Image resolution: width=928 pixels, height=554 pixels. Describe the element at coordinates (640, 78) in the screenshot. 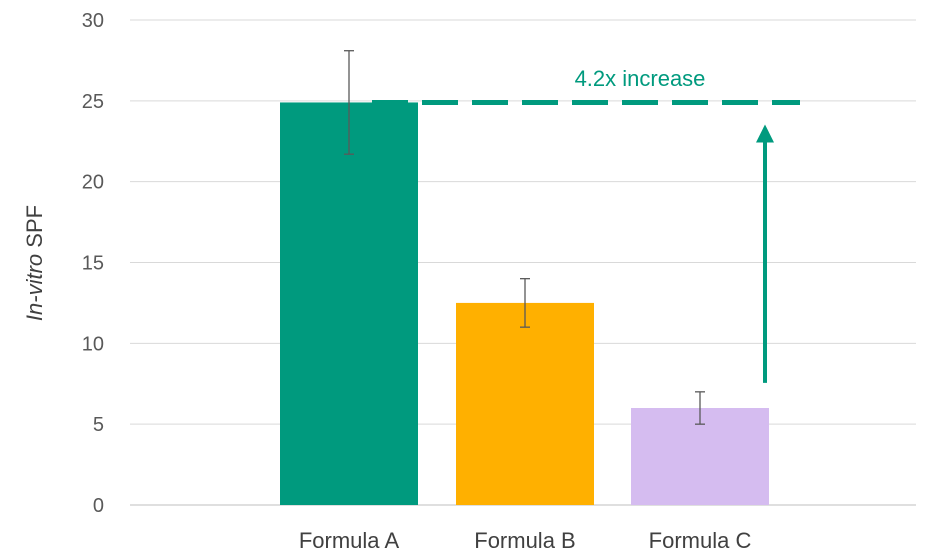

I see `annotation-label: 4.2x increase` at that location.